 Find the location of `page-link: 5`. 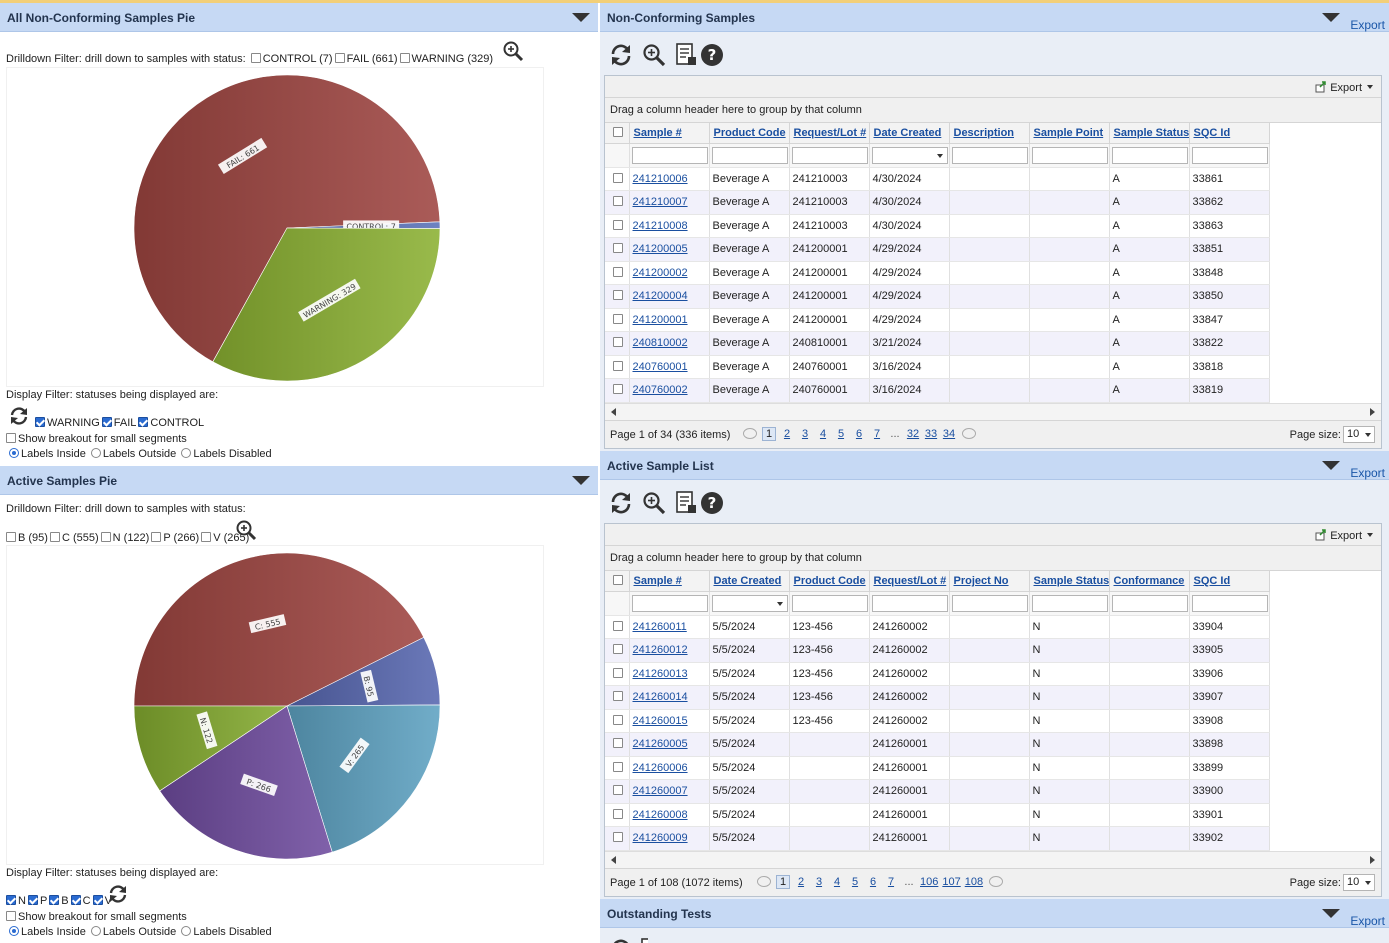

page-link: 5 is located at coordinates (841, 433).